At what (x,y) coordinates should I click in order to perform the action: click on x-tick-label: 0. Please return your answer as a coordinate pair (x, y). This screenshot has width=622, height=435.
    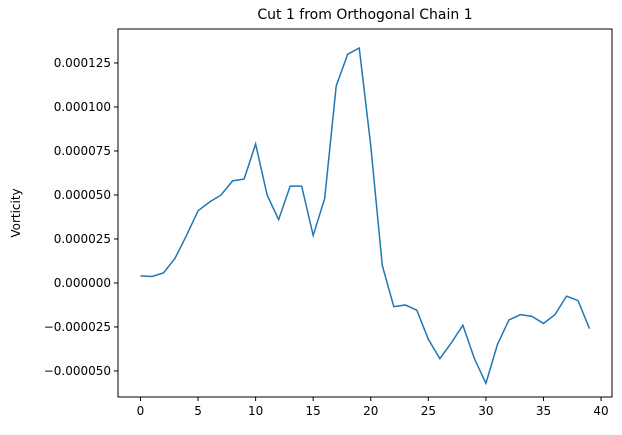
    Looking at the image, I should click on (141, 411).